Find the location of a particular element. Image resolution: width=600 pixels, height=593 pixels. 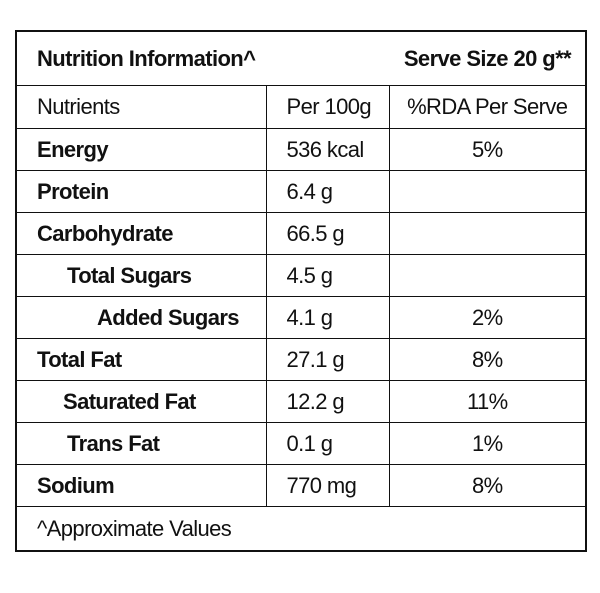

per-100g: 66.5 g is located at coordinates (327, 233).